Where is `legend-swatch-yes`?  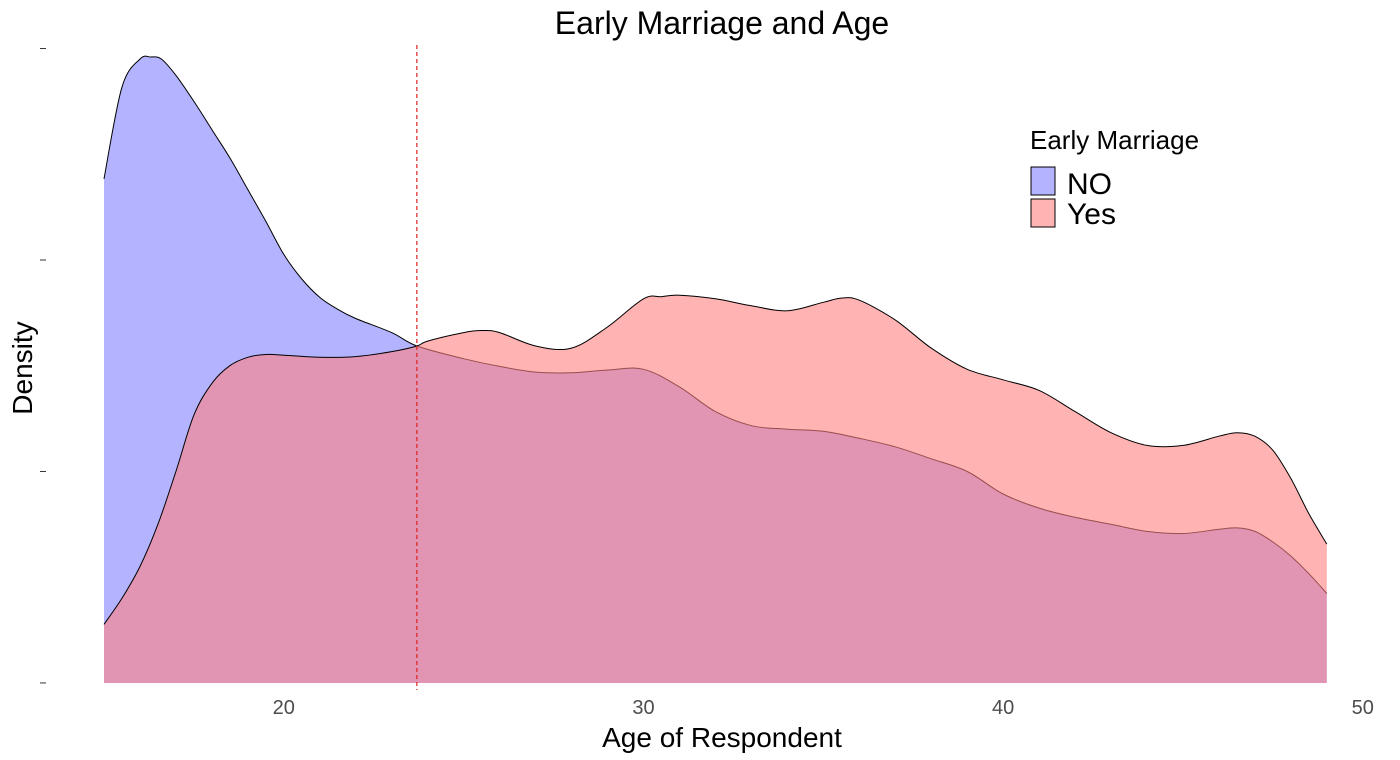 legend-swatch-yes is located at coordinates (1043, 213).